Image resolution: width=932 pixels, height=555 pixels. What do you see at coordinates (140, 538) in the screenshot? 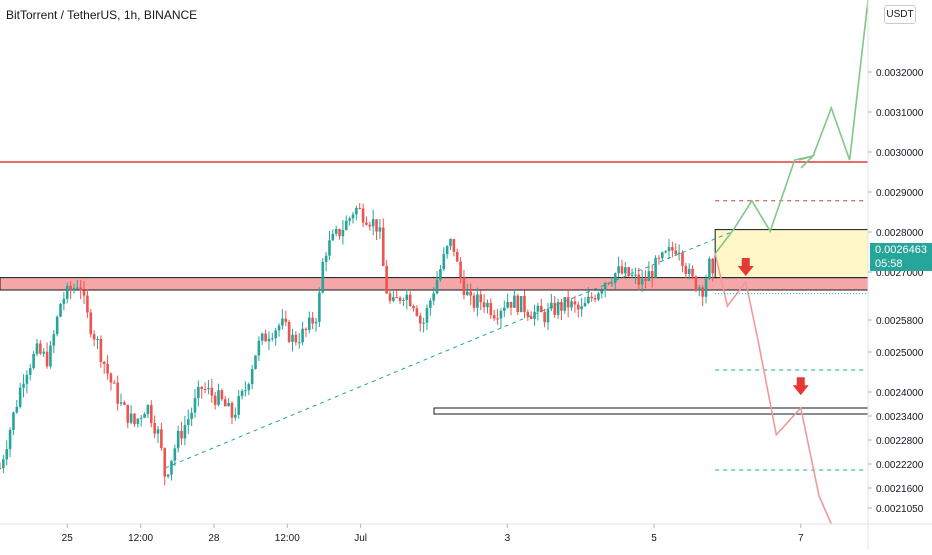
I see `time-tick-label: 12:00` at bounding box center [140, 538].